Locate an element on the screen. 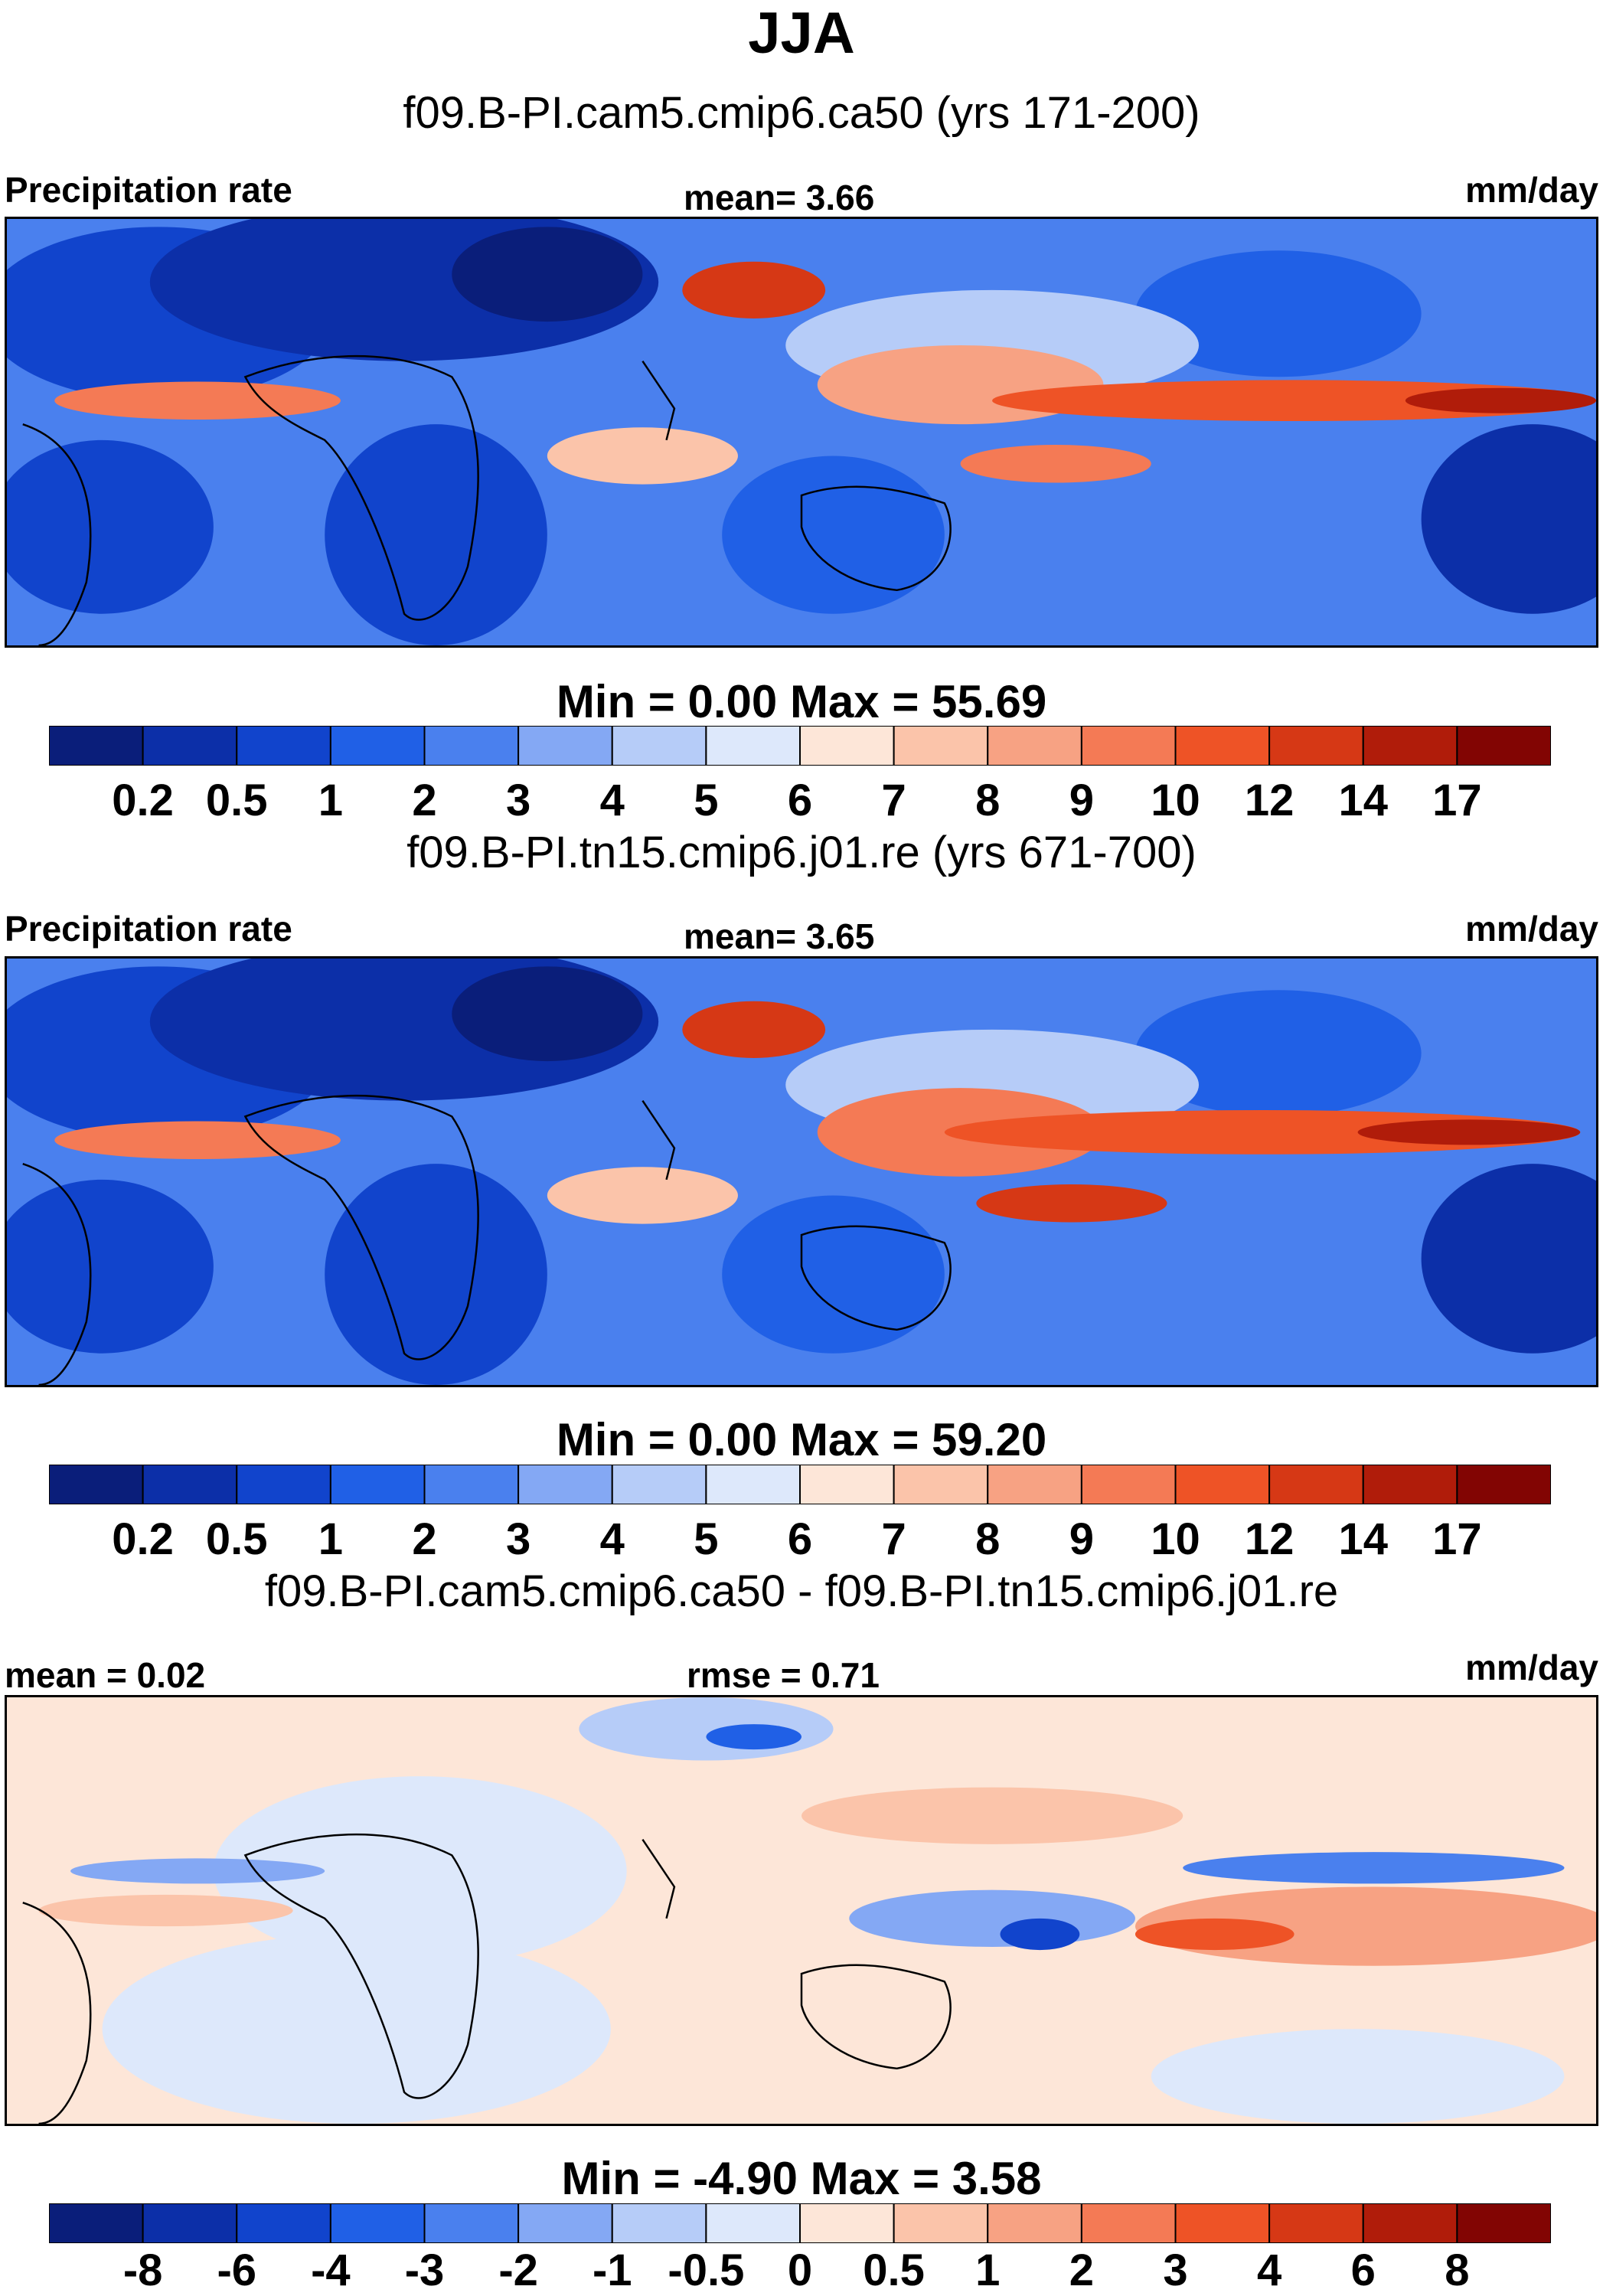 This screenshot has width=1603, height=2296. panel-1-monsoon-bay-of-bengal is located at coordinates (754, 289).